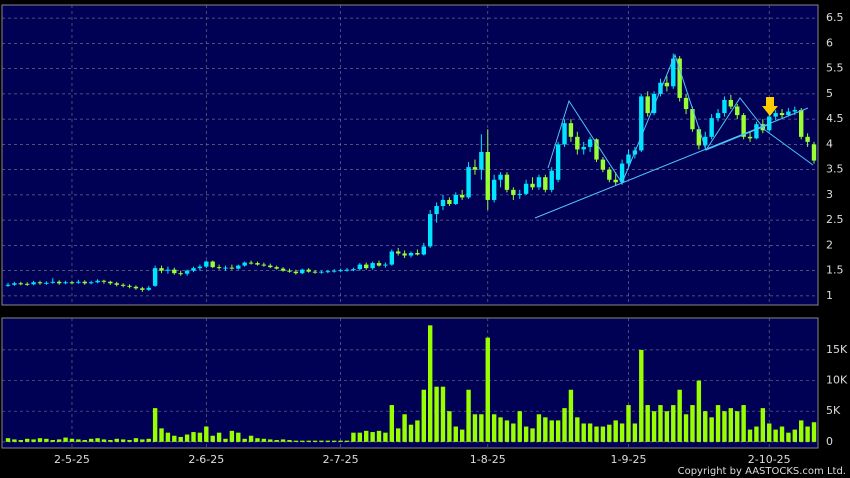 The height and width of the screenshot is (478, 850). What do you see at coordinates (837, 380) in the screenshot?
I see `volume-tick-label: 10K` at bounding box center [837, 380].